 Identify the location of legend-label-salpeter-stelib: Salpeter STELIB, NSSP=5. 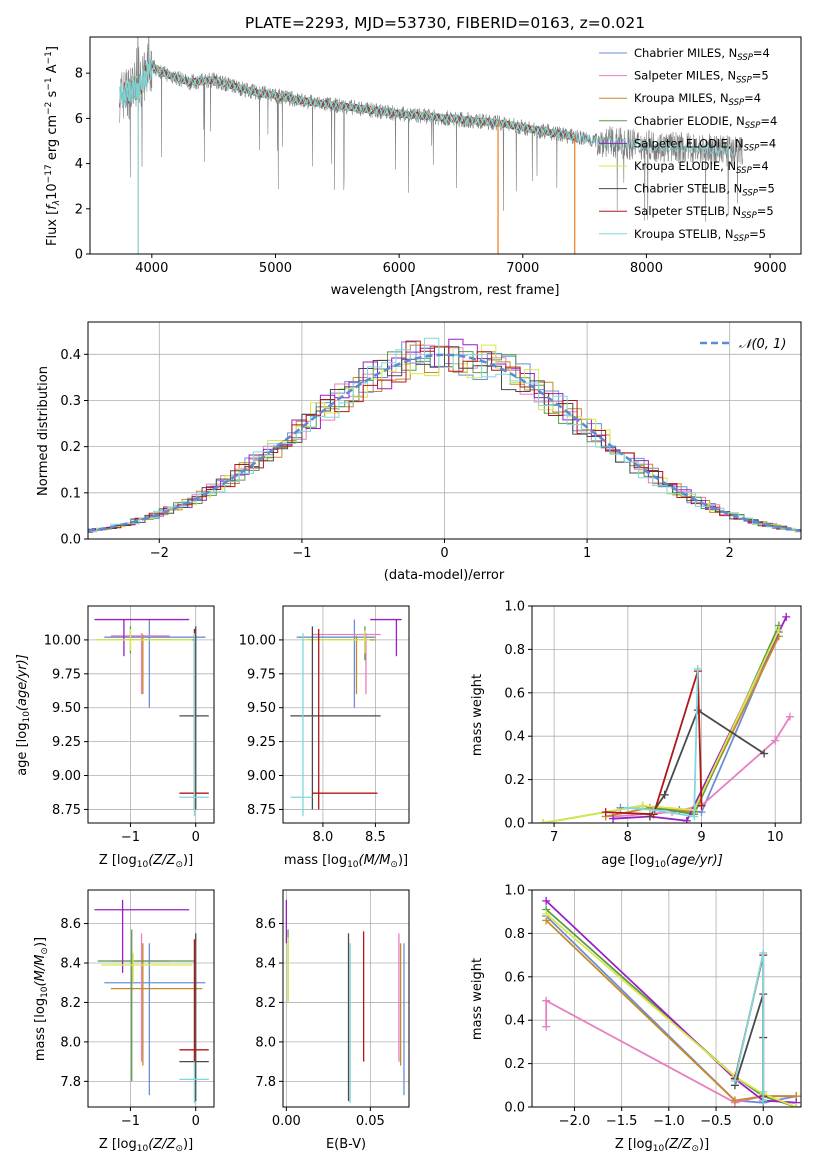
(704, 212).